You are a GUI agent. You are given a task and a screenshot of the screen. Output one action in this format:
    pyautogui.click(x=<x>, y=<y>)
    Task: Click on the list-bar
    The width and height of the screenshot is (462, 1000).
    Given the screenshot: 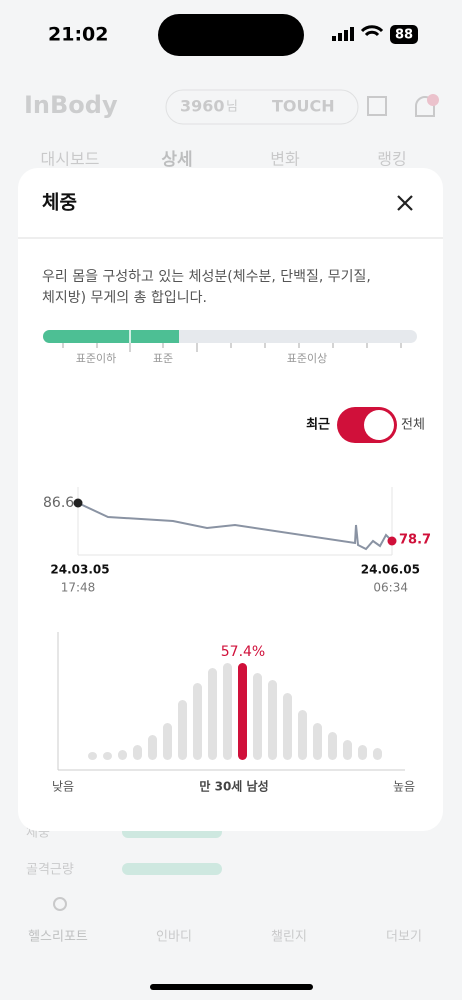 What is the action you would take?
    pyautogui.click(x=172, y=869)
    